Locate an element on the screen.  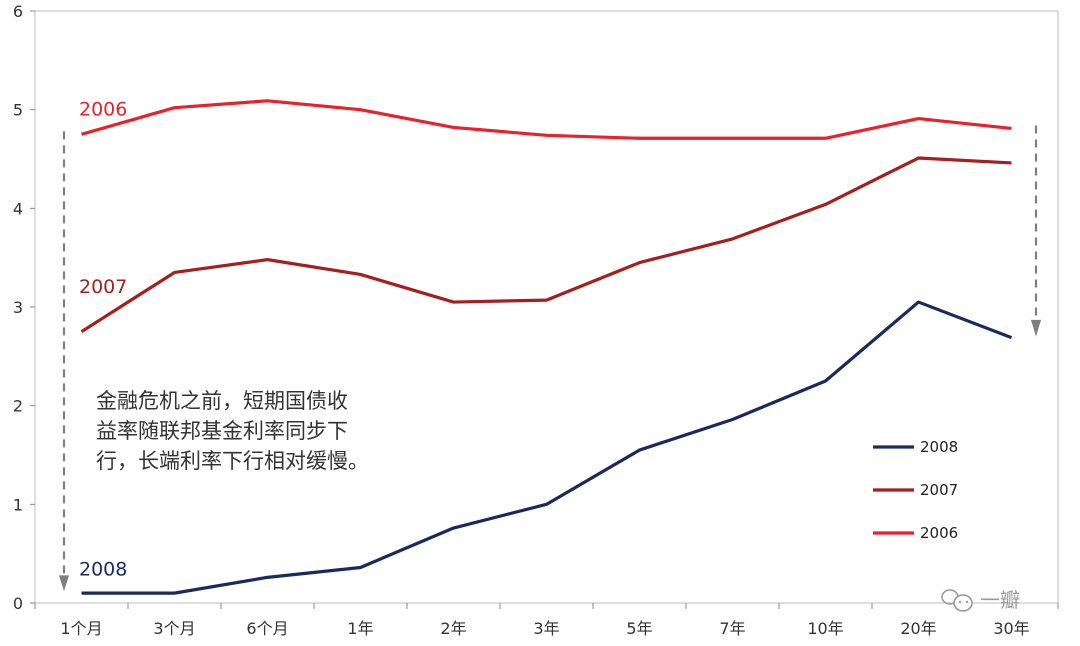
y-tick-label: 4 is located at coordinates (18, 208).